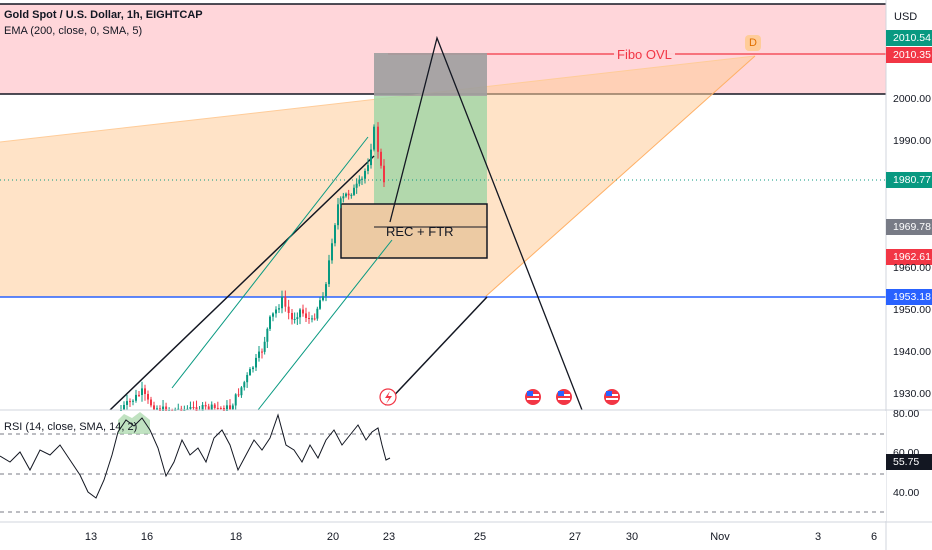  I want to click on ema-indicator-label: EMA (200, close, 0, SMA, 5), so click(73, 31).